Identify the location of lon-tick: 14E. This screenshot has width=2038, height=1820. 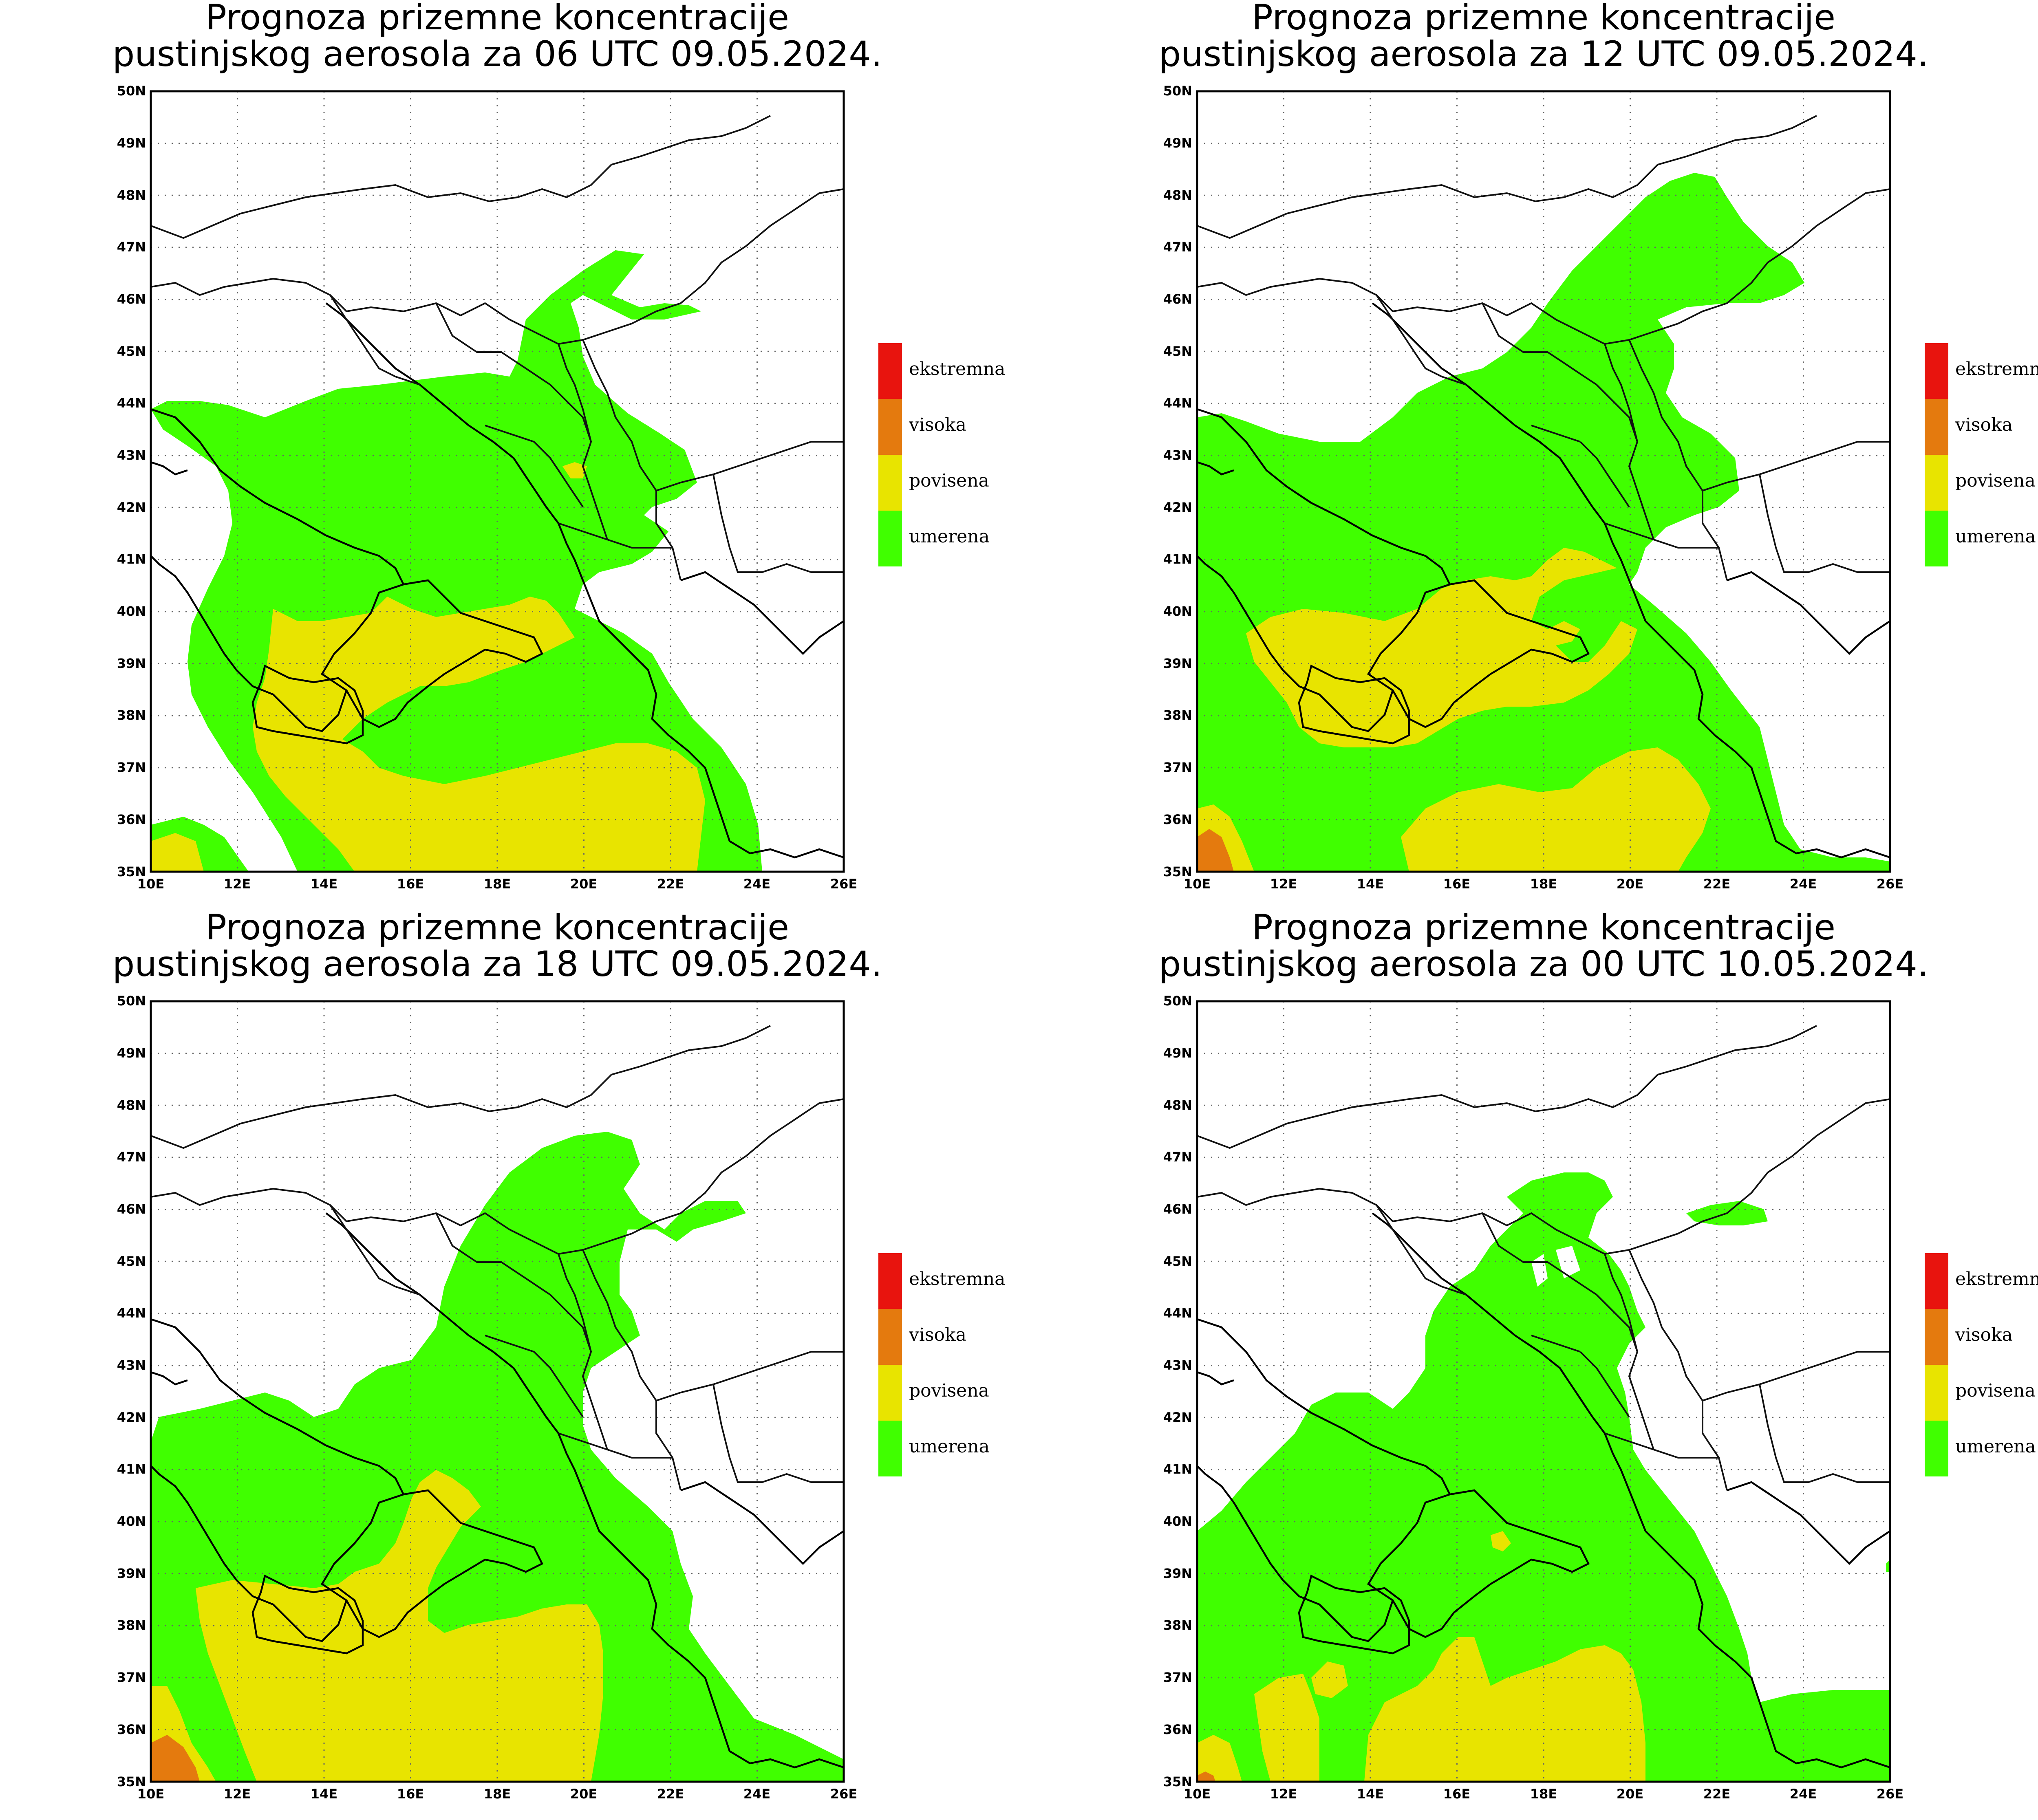
(1371, 1794).